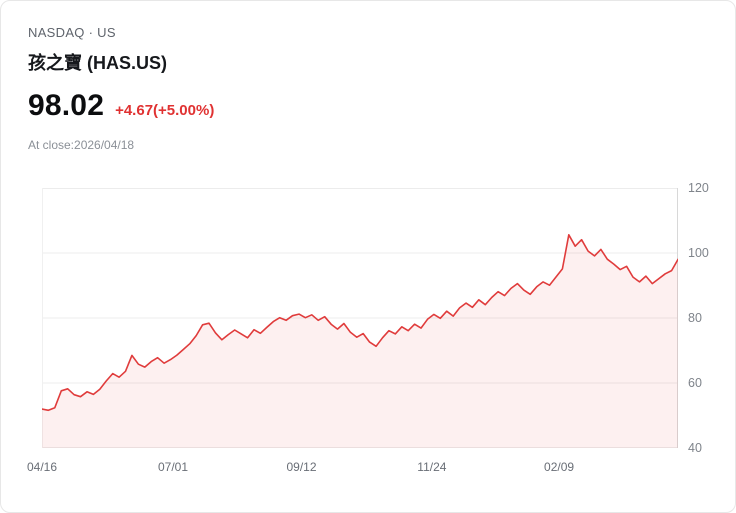  I want to click on y-axis-label: 60, so click(695, 383).